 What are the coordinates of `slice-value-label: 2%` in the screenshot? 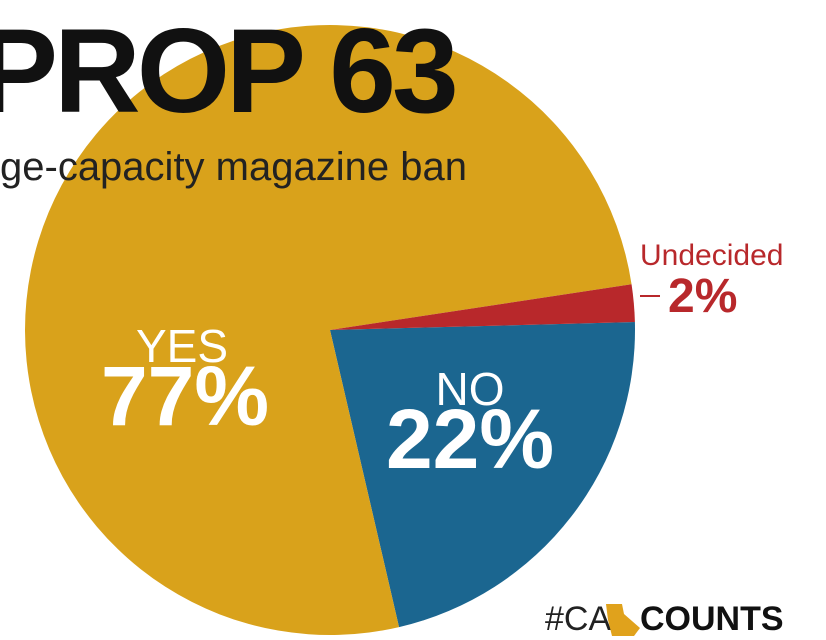 It's located at (702, 296).